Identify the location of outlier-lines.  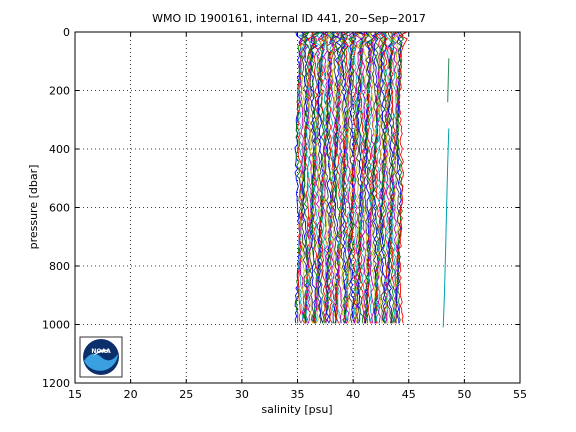
(446, 193).